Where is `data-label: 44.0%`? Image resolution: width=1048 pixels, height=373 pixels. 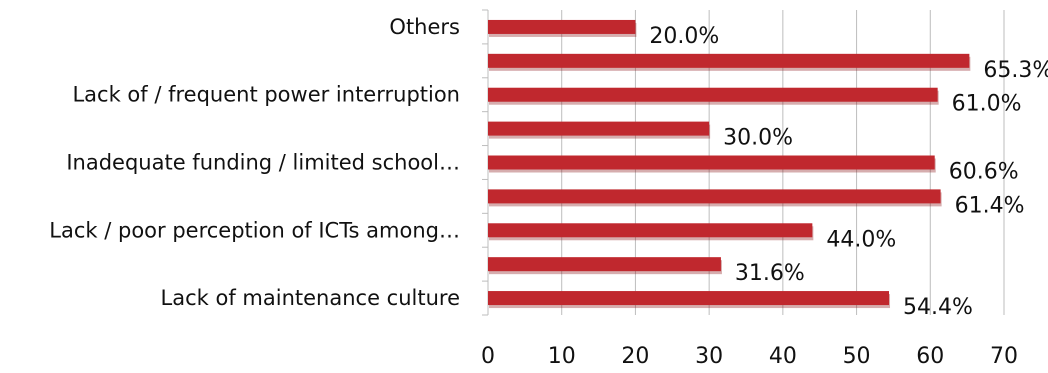
data-label: 44.0% is located at coordinates (861, 239).